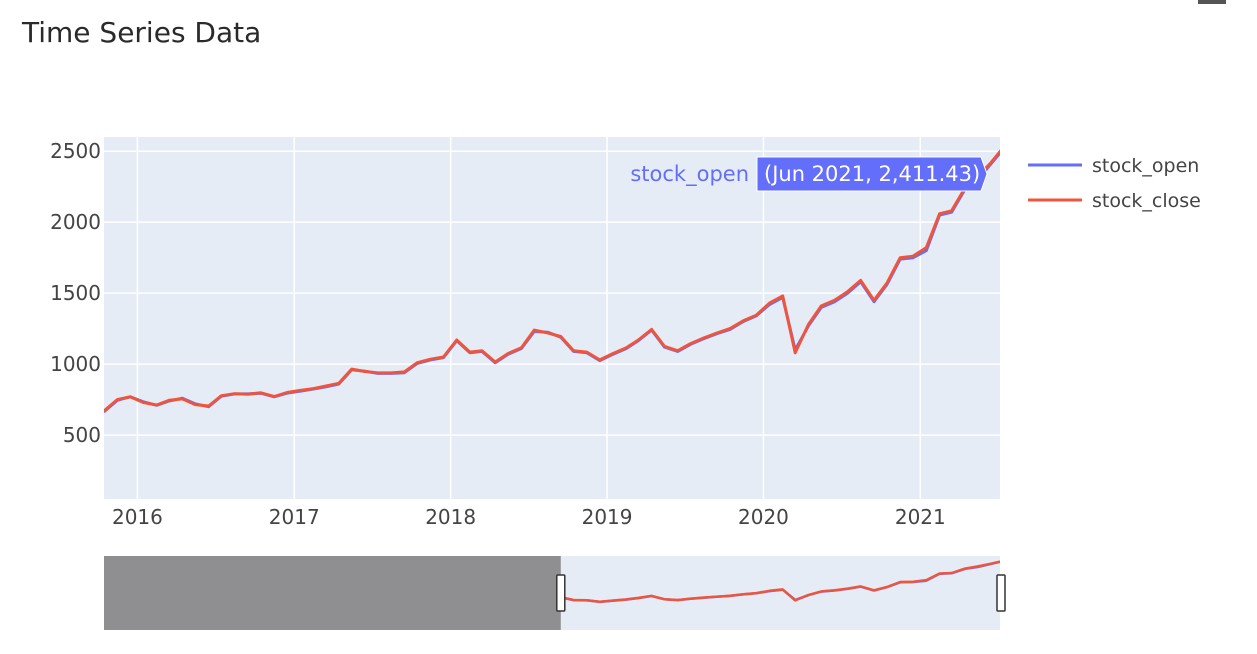 Image resolution: width=1257 pixels, height=654 pixels. I want to click on legend-item-stock-close: stock_close, so click(1114, 201).